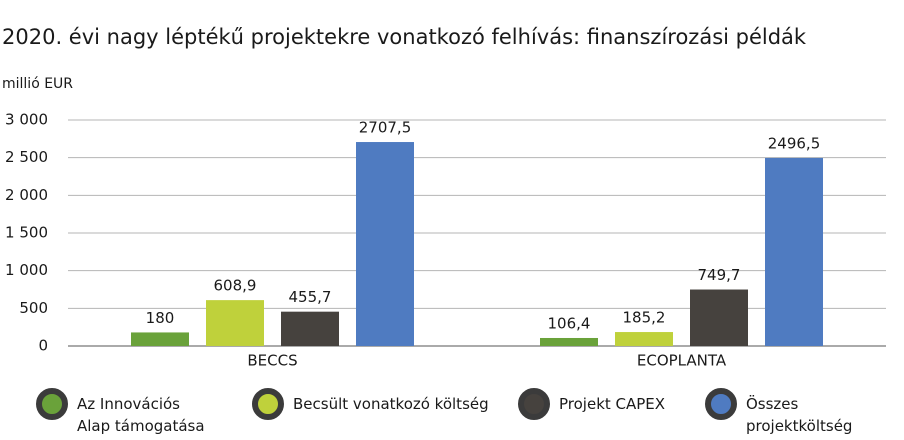 This screenshot has width=904, height=440. What do you see at coordinates (26, 195) in the screenshot?
I see `y-tick-label: 2 000` at bounding box center [26, 195].